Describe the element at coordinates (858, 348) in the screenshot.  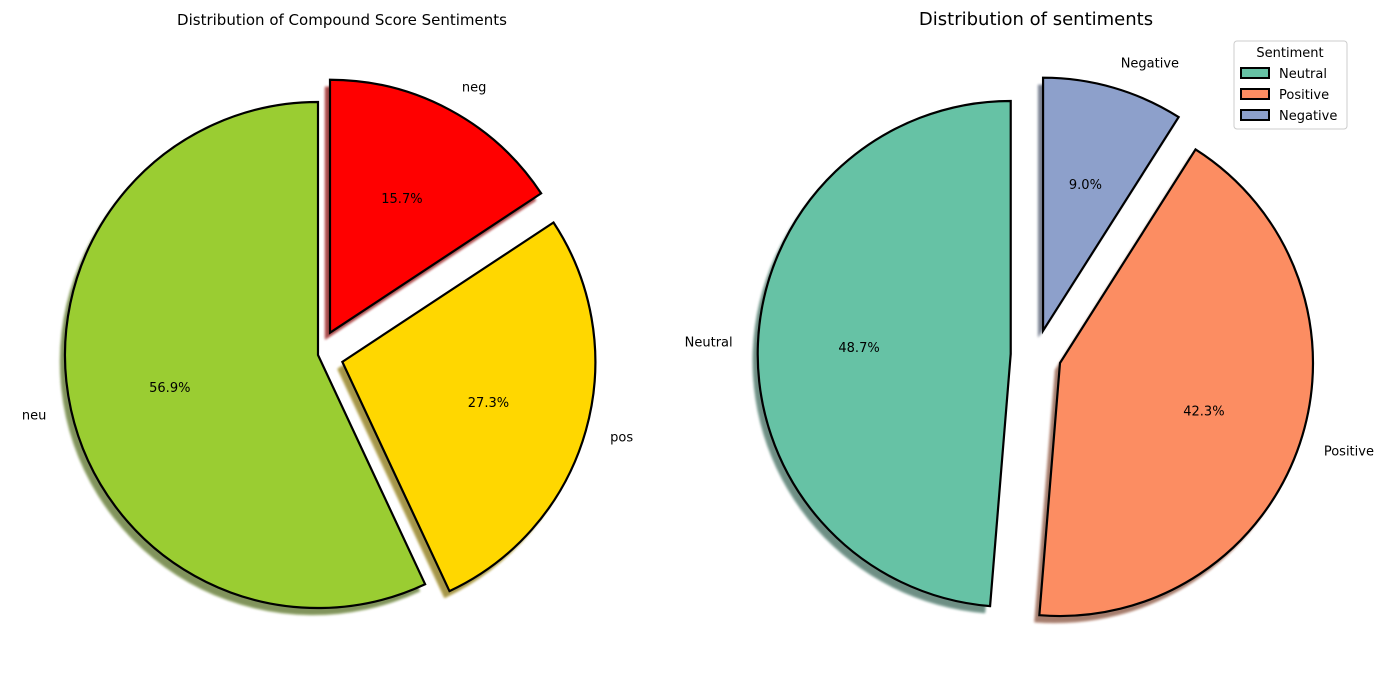
I see `right-pct-neutral: 48.7%` at that location.